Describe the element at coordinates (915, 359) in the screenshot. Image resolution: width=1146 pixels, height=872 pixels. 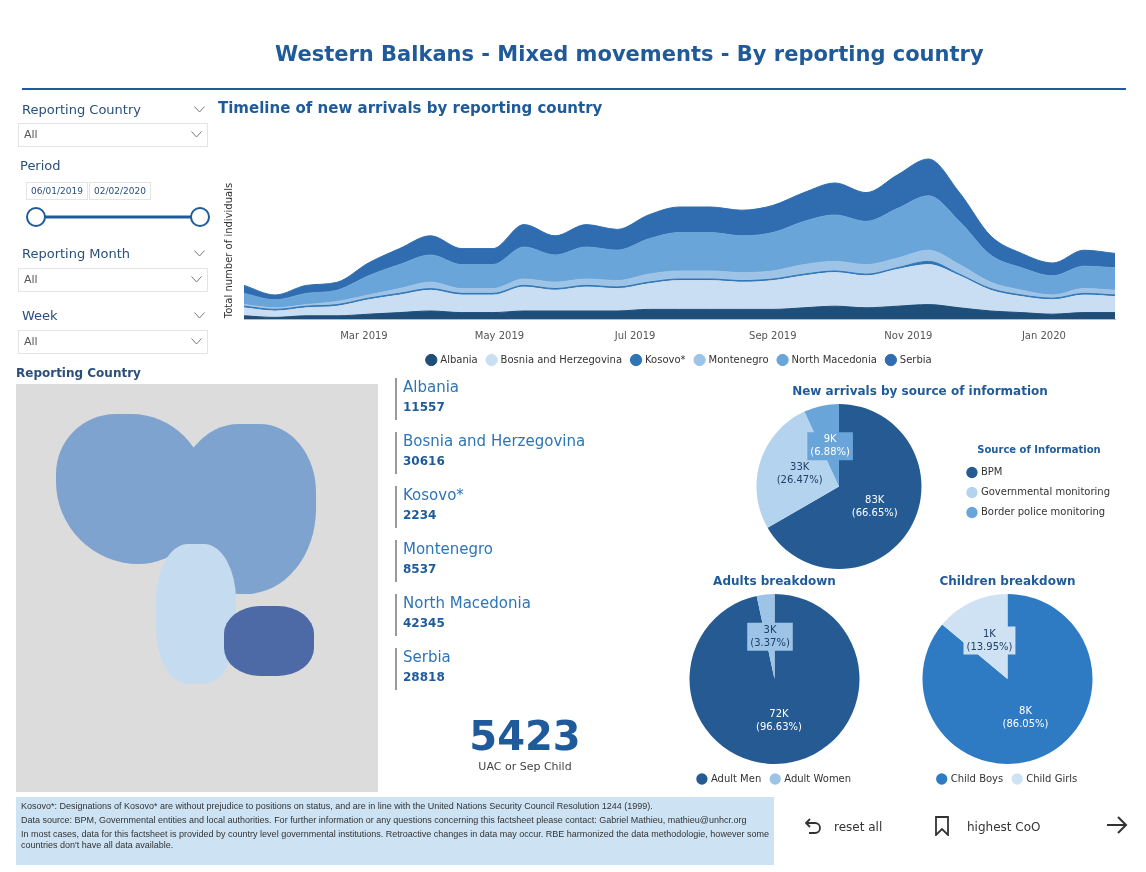
I see `legend-label: Serbia` at that location.